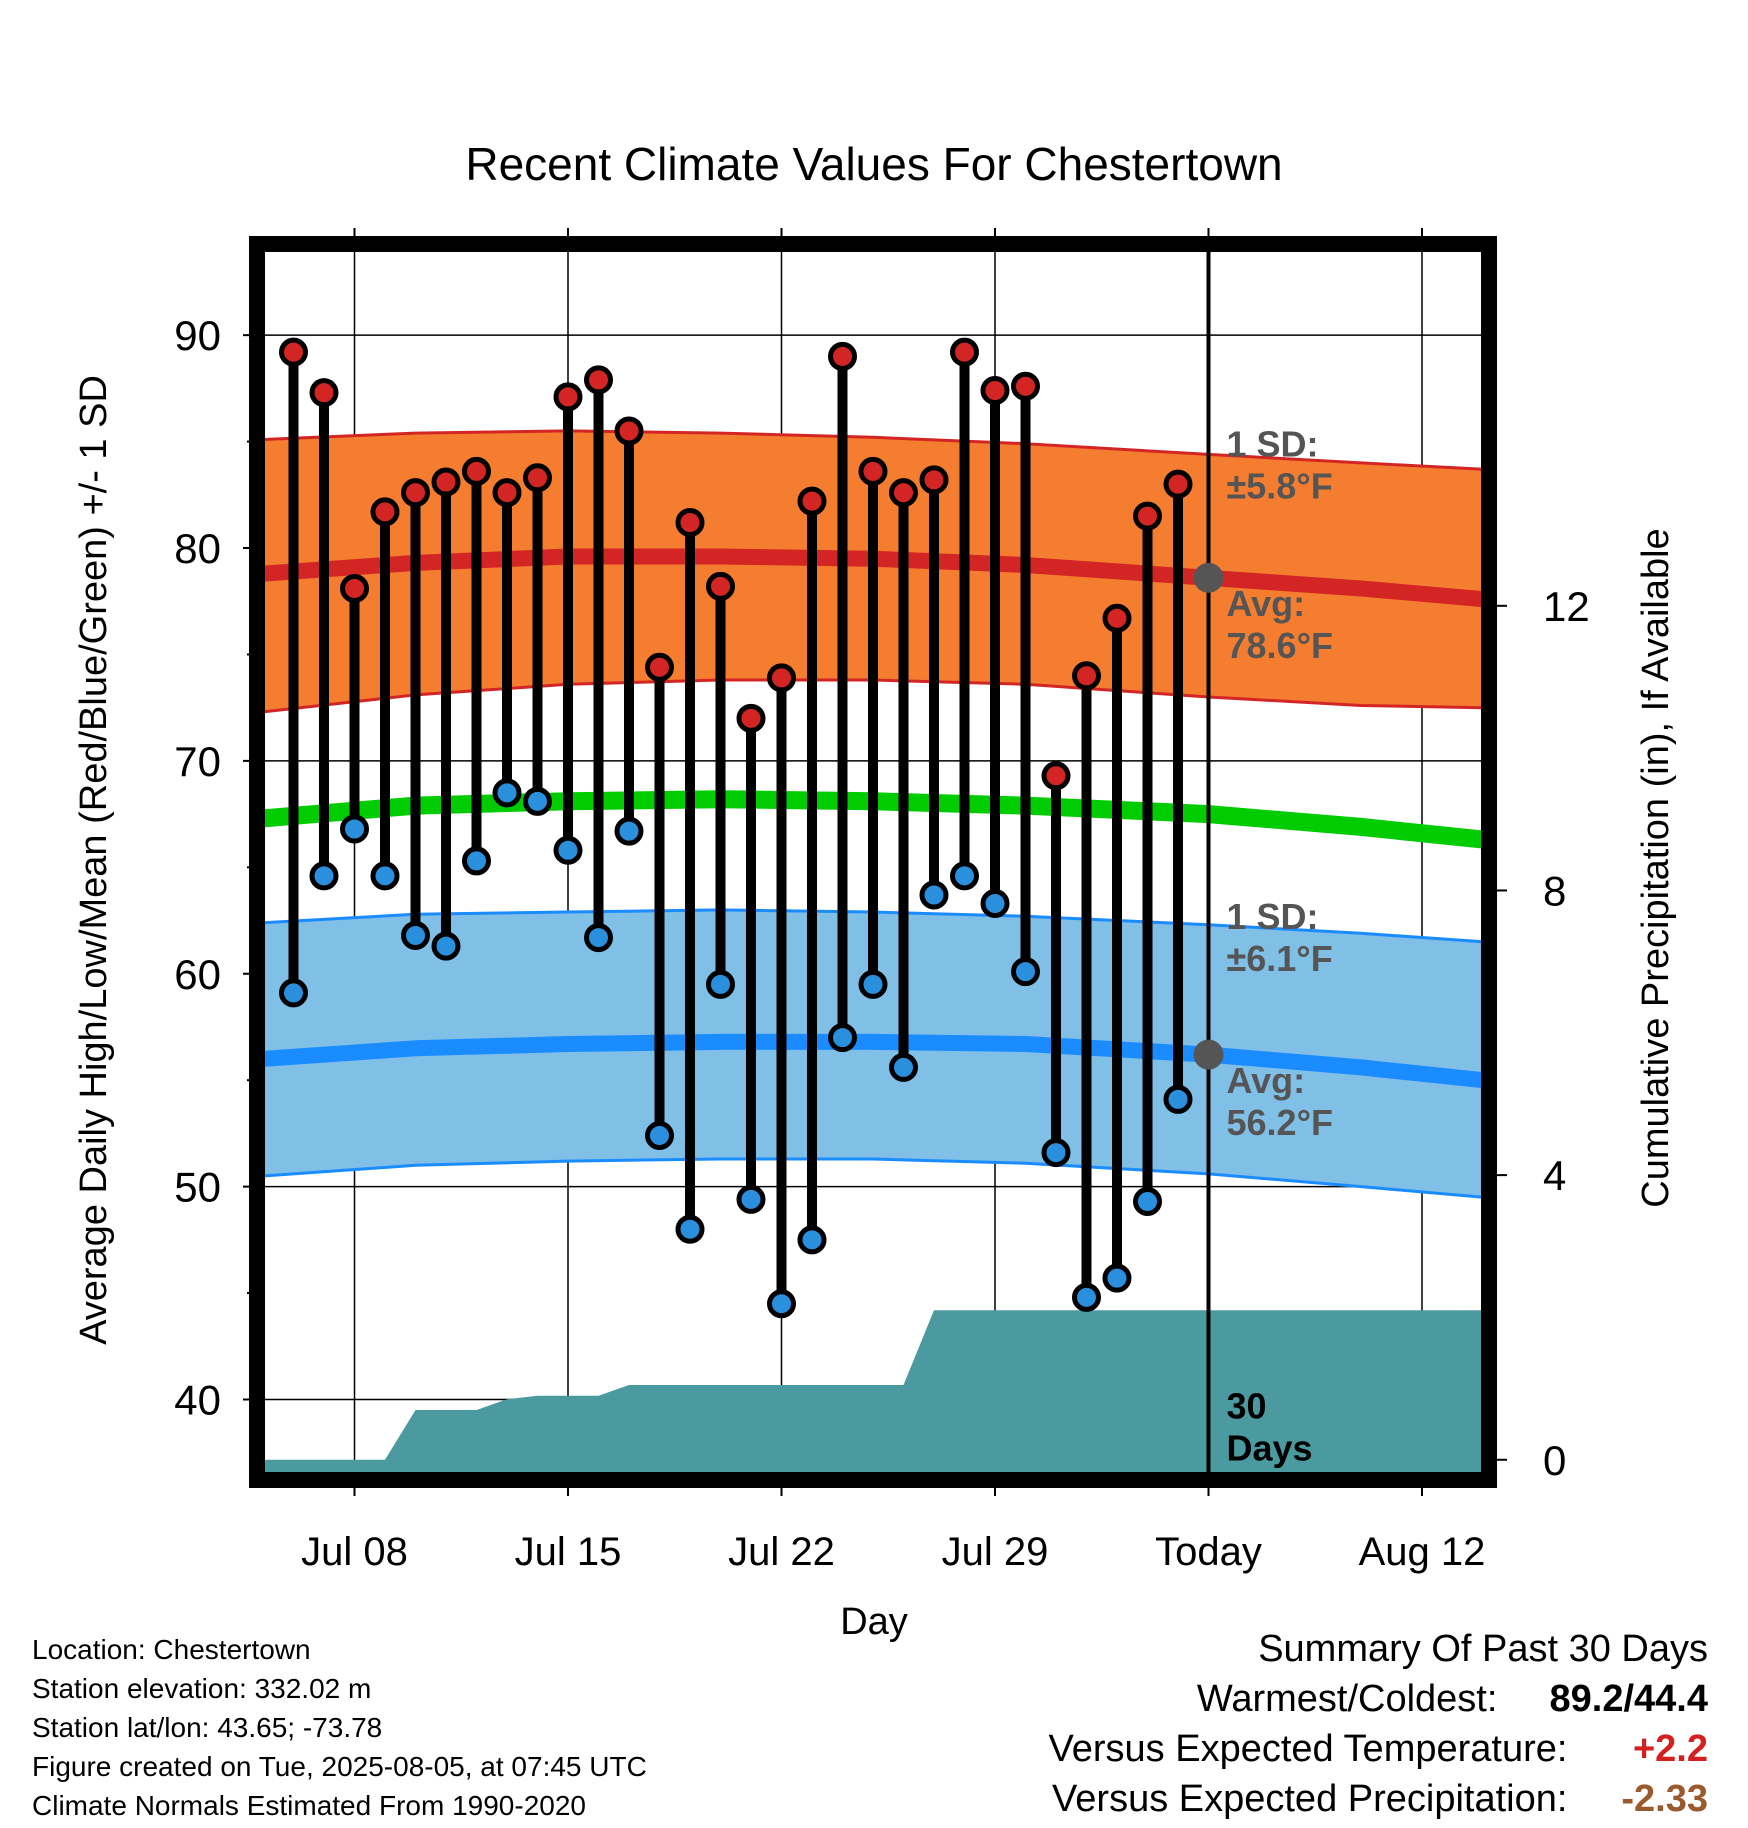 This screenshot has height=1828, width=1748. Describe the element at coordinates (1554, 1460) in the screenshot. I see `y2-tick-label: 0` at that location.